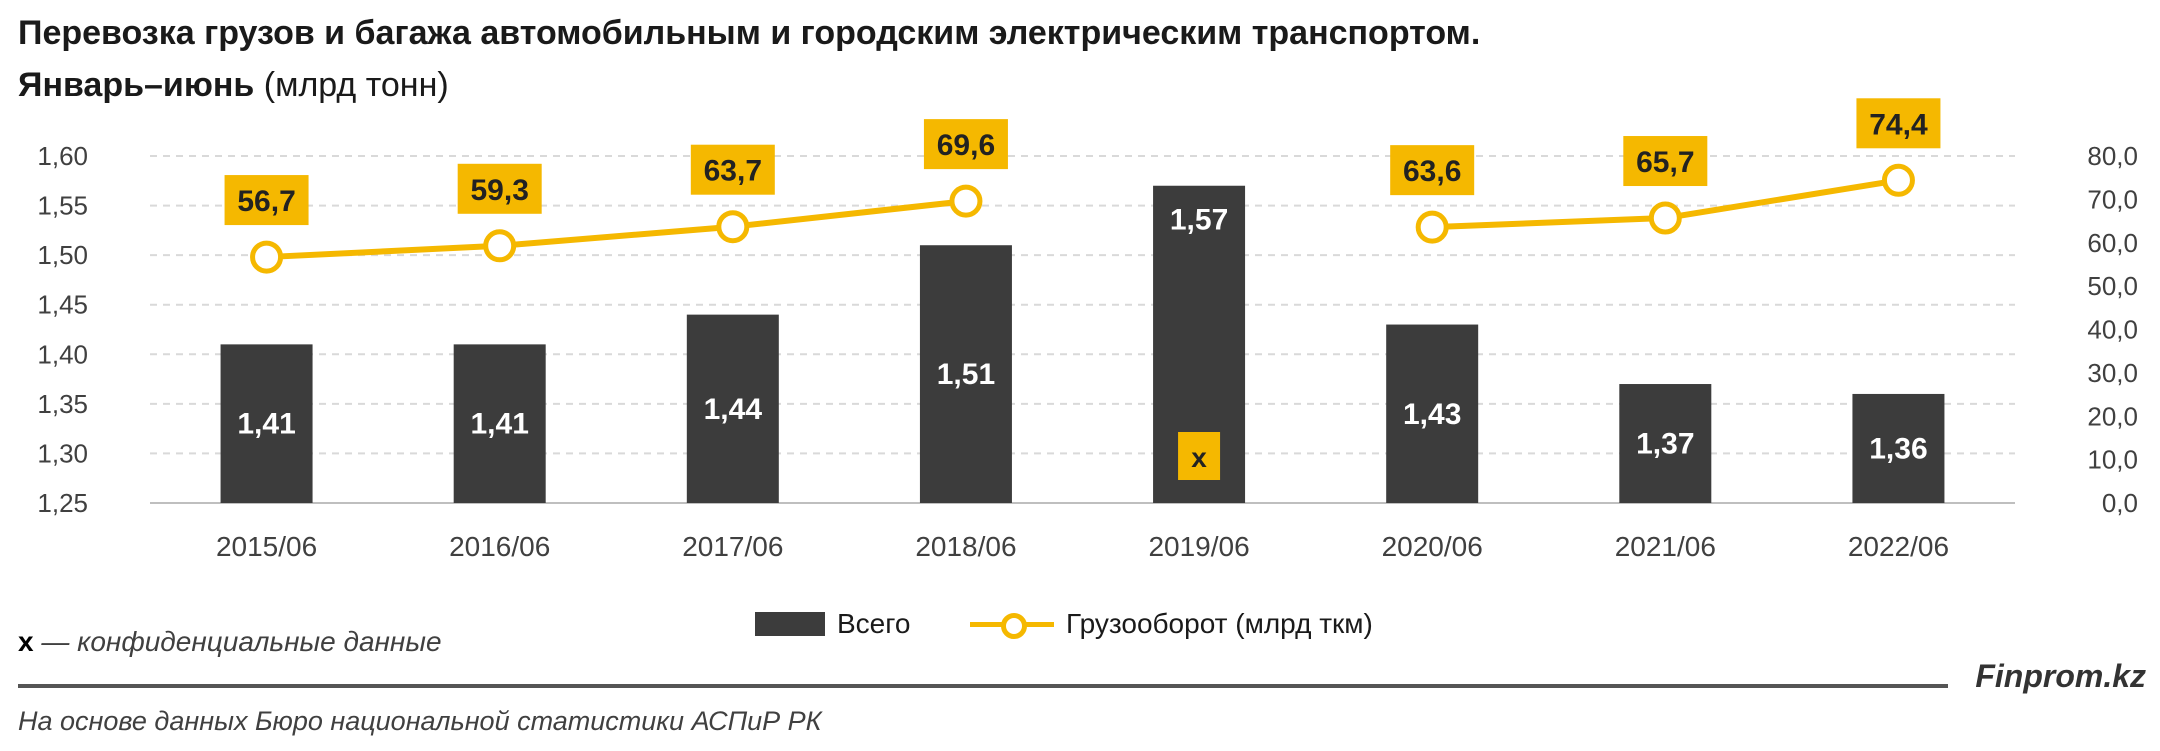  I want to click on bar-value-label: 1,36, so click(1898, 448).